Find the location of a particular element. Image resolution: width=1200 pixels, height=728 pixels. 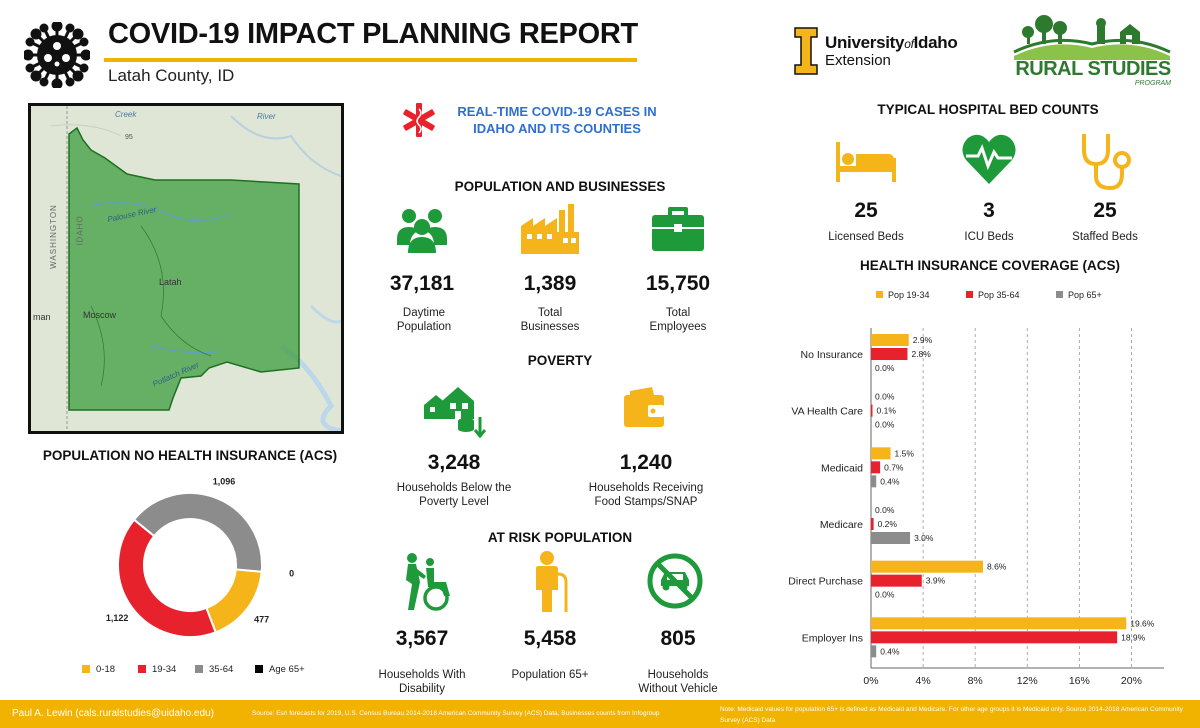

no-insurance-donut-chart: 477 1,122 1,096 0 is located at coordinates (200, 557).